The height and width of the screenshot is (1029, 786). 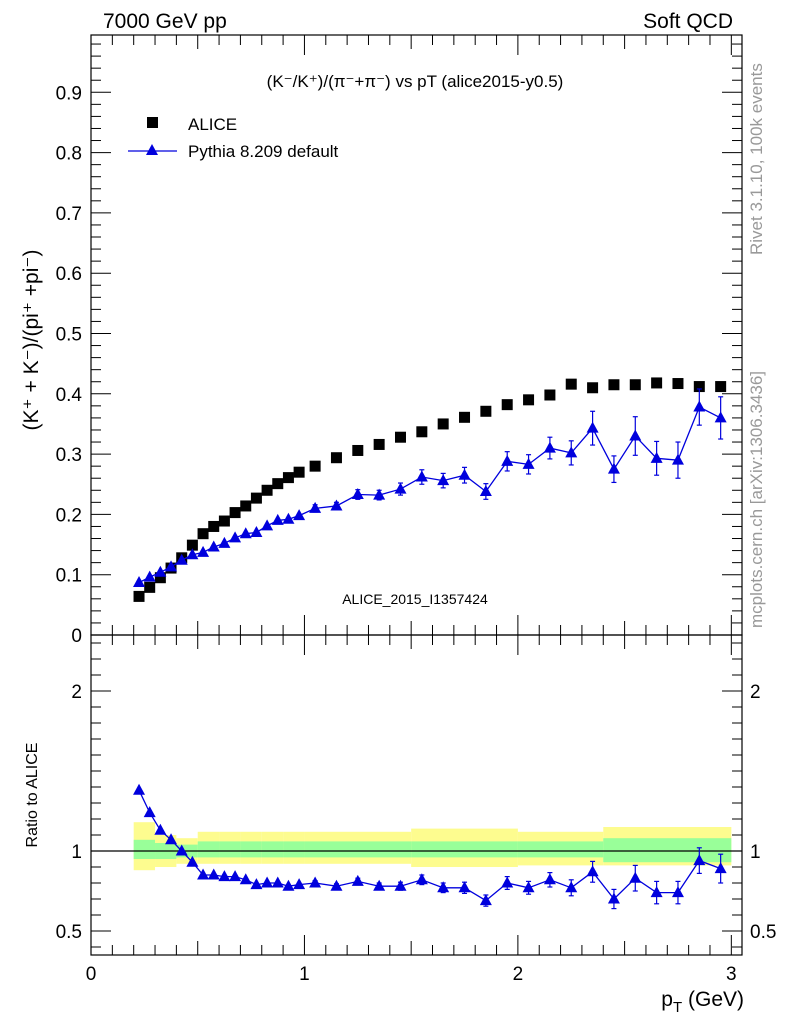 What do you see at coordinates (731, 974) in the screenshot?
I see `x-tick-label: 3` at bounding box center [731, 974].